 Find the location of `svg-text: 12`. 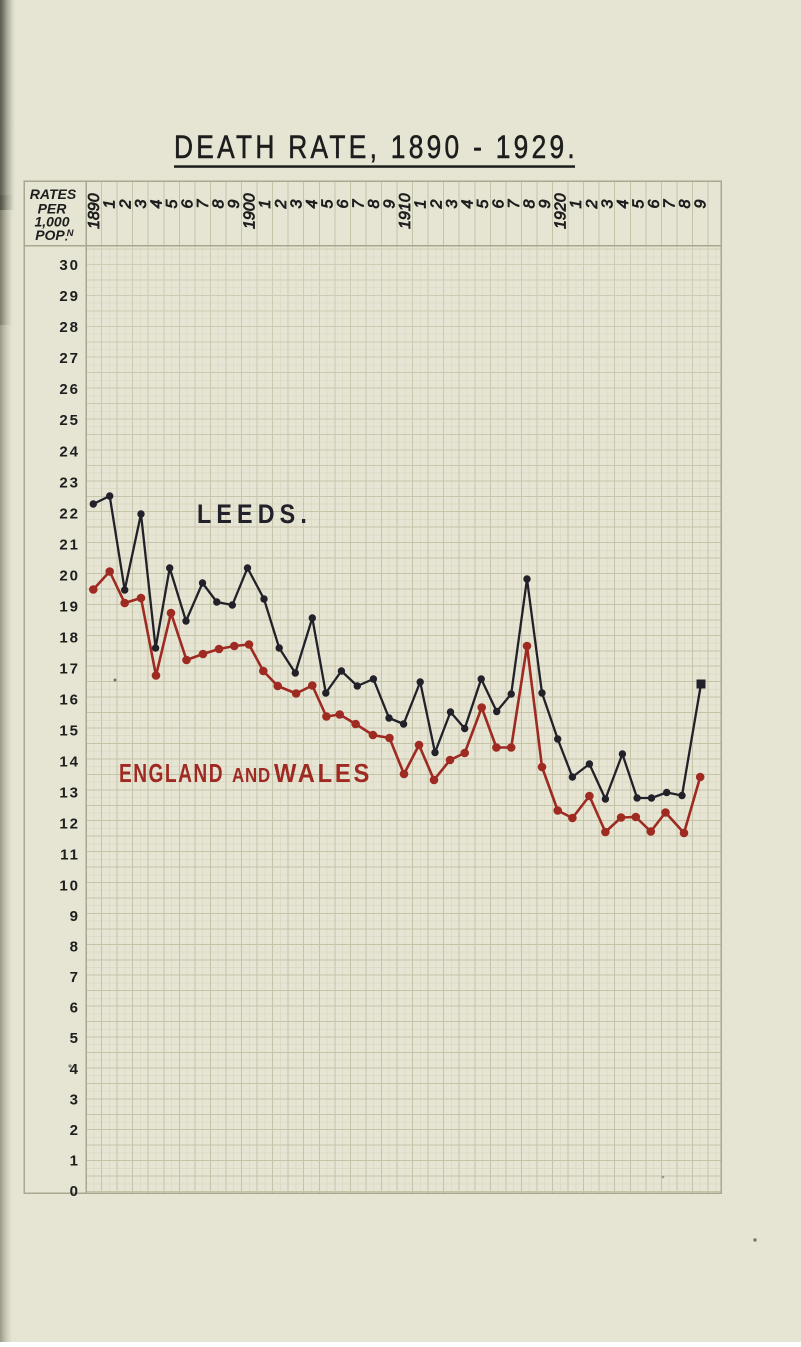

svg-text: 12 is located at coordinates (69, 824).